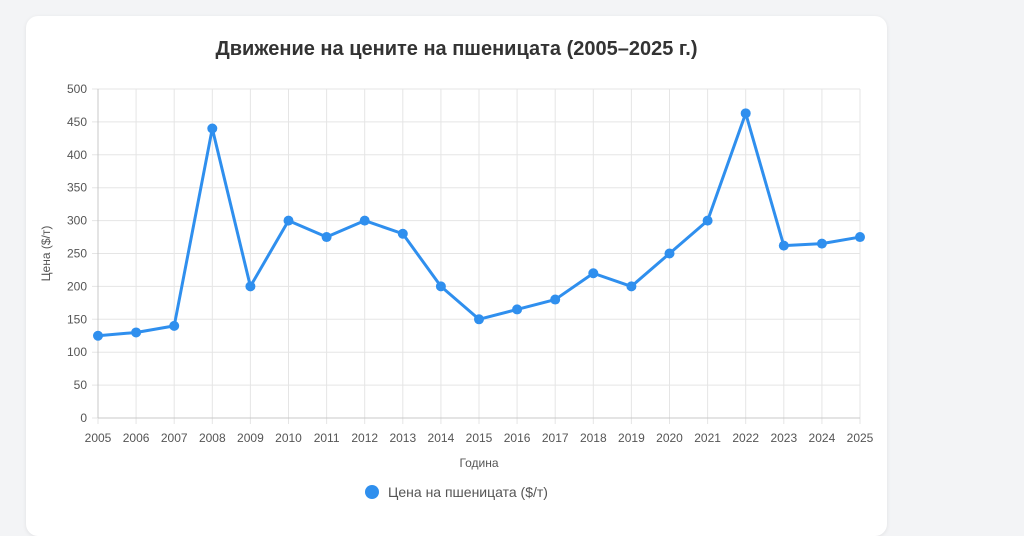 Image resolution: width=1024 pixels, height=536 pixels. What do you see at coordinates (77, 221) in the screenshot?
I see `y-tick-label: 300` at bounding box center [77, 221].